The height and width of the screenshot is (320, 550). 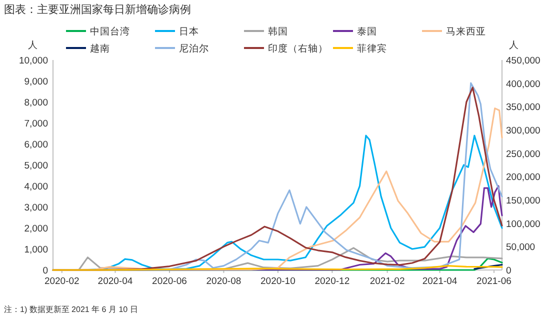 I want to click on y-tick-label: 3,000, so click(x=36, y=208).